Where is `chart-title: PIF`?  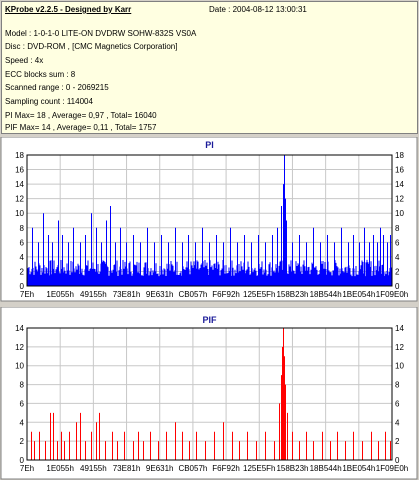
chart-title: PIF is located at coordinates (209, 320).